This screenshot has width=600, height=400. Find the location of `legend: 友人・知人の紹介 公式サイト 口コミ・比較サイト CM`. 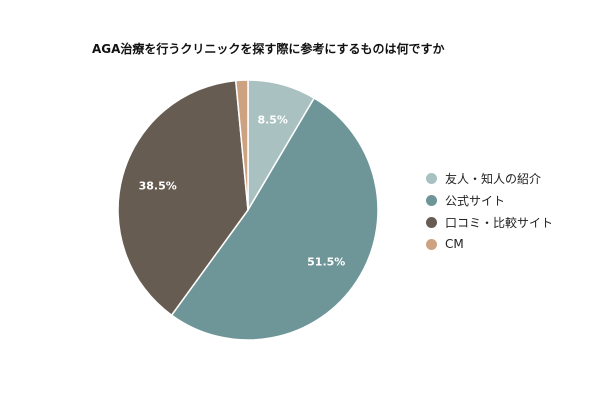

legend: 友人・知人の紹介 公式サイト 口コミ・比較サイト CM is located at coordinates (489, 214).